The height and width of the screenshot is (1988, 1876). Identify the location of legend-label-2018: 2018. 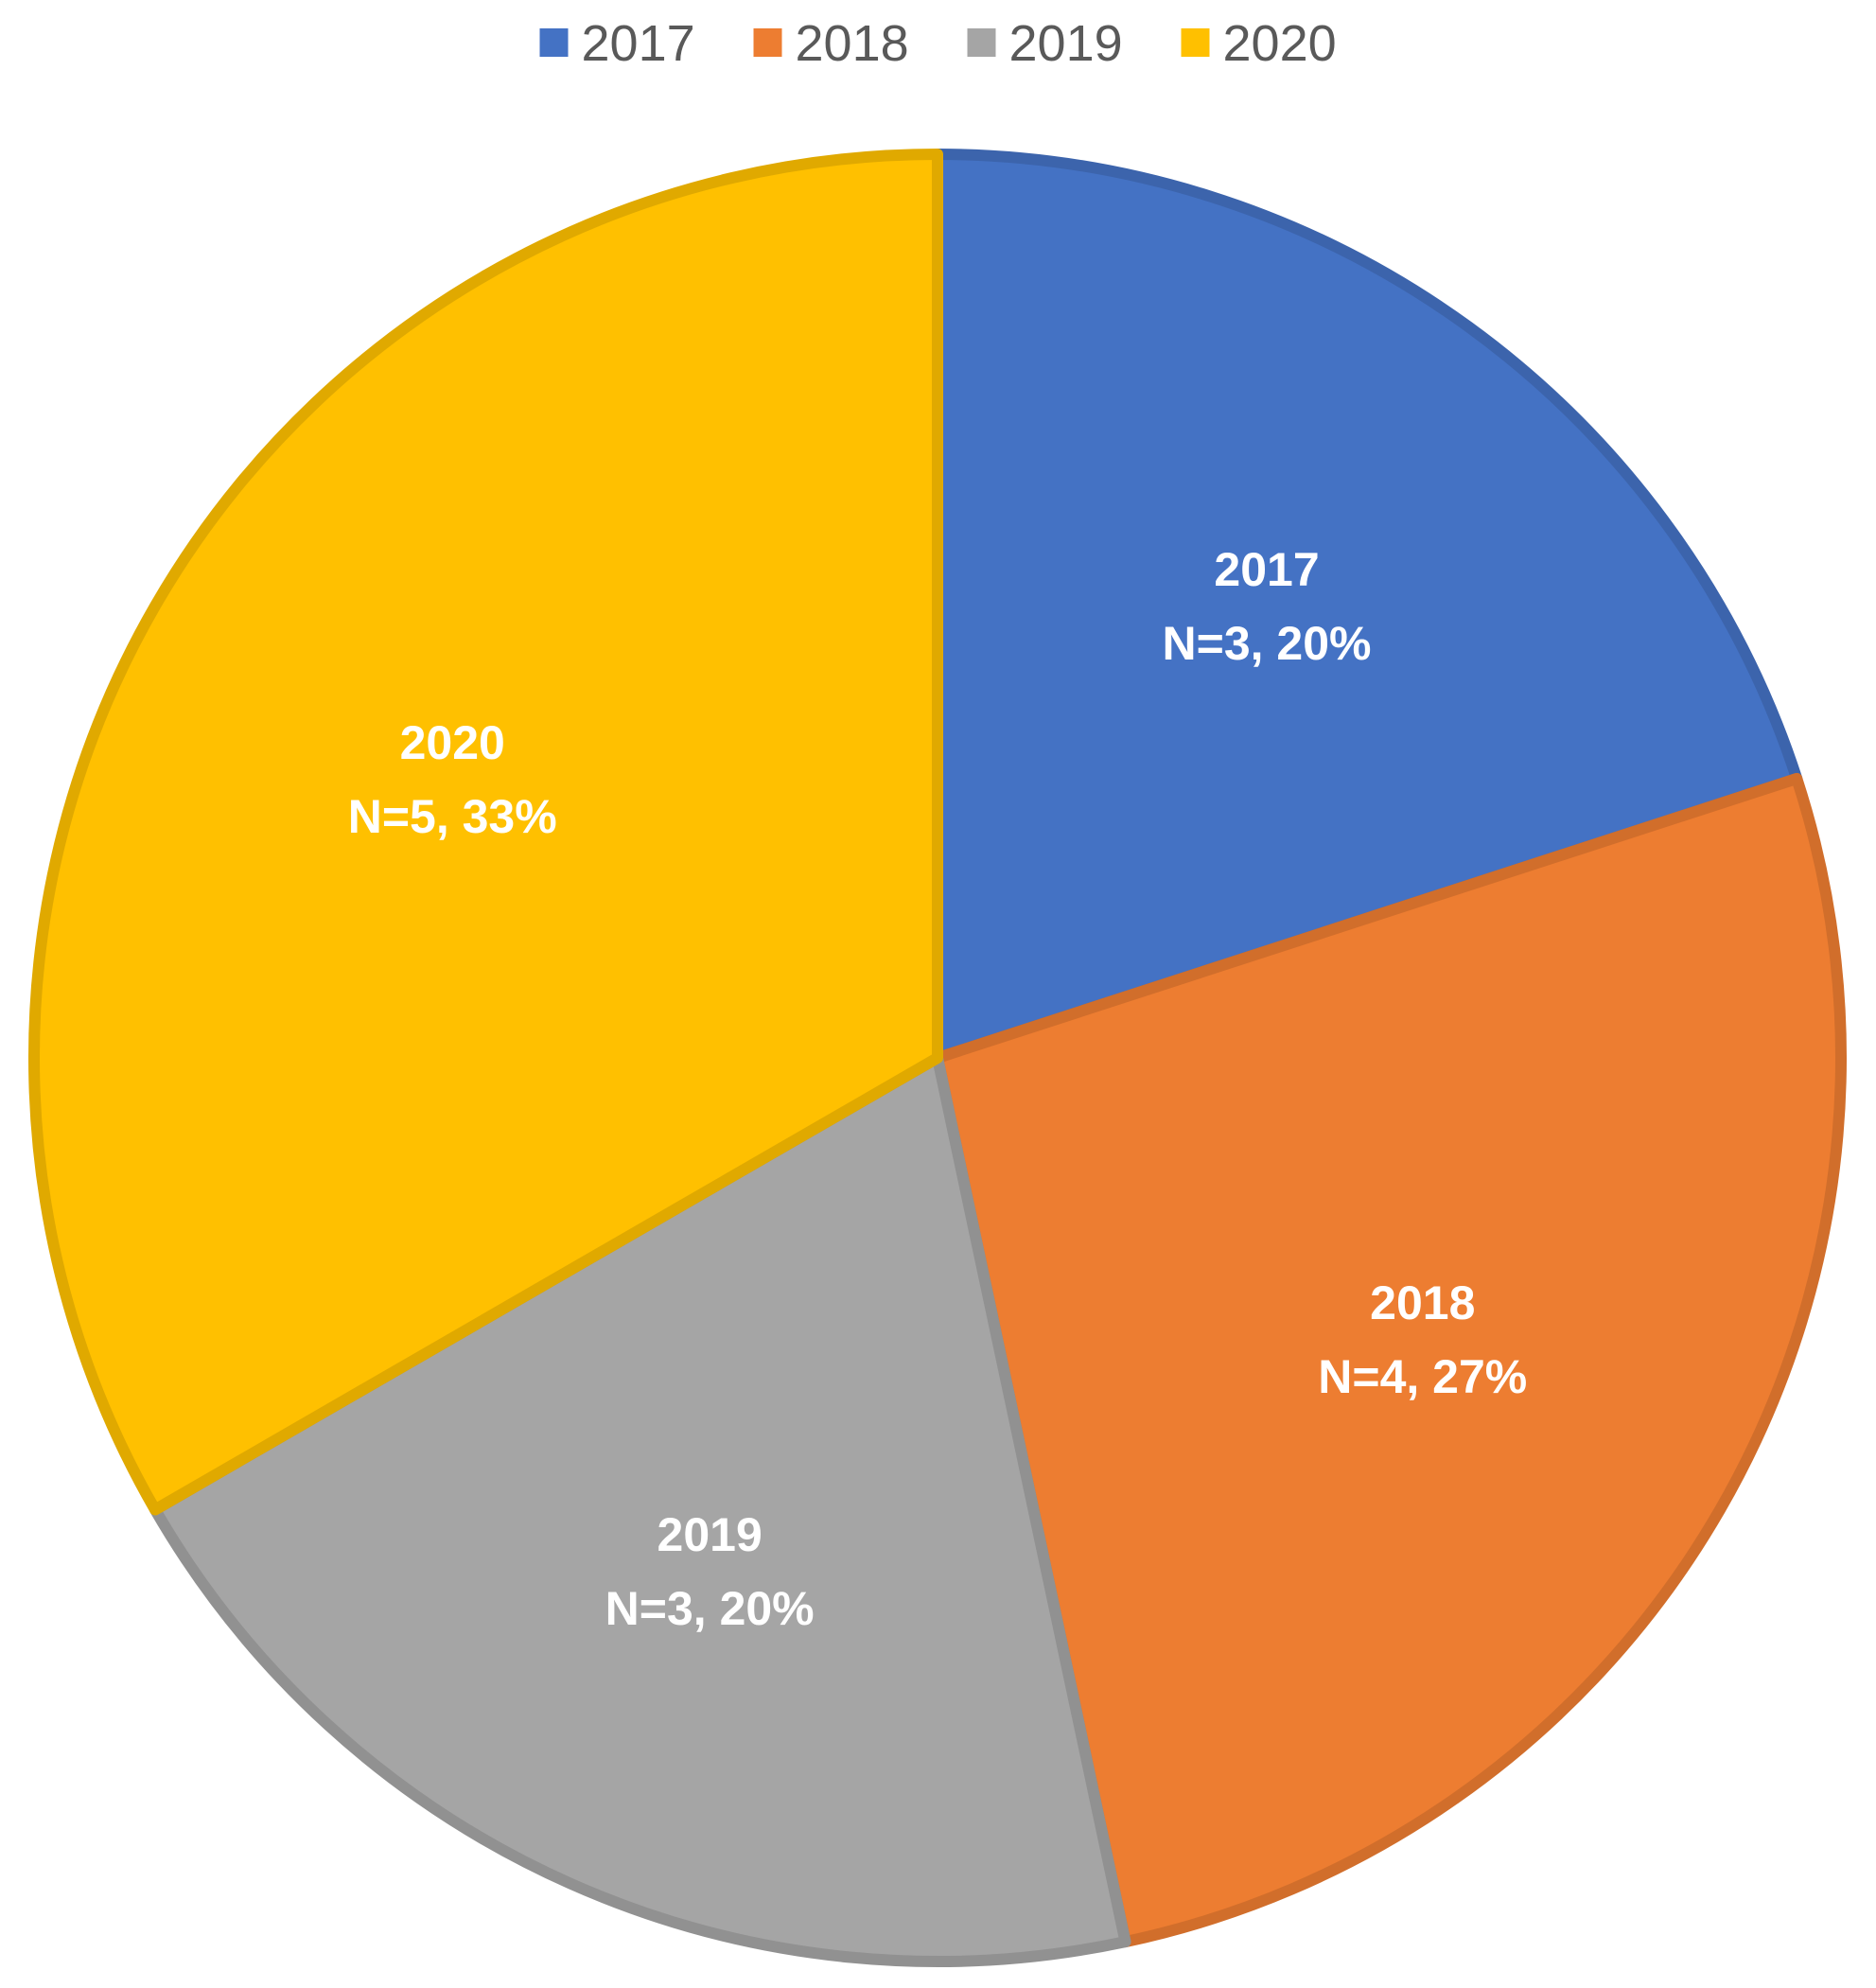
(852, 43).